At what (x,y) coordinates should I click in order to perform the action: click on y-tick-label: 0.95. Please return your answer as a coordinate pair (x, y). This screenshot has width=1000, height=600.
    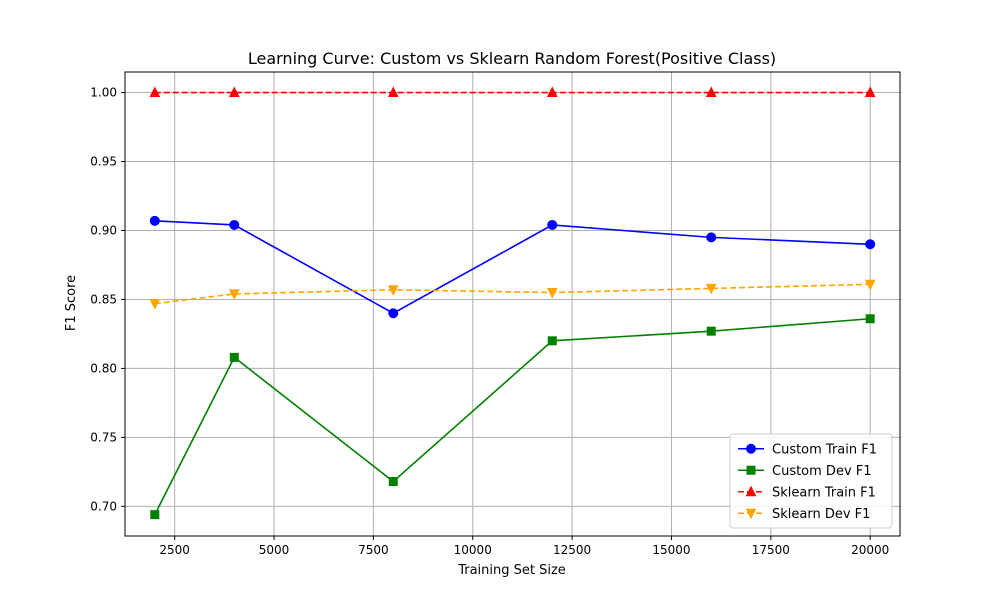
    Looking at the image, I should click on (103, 162).